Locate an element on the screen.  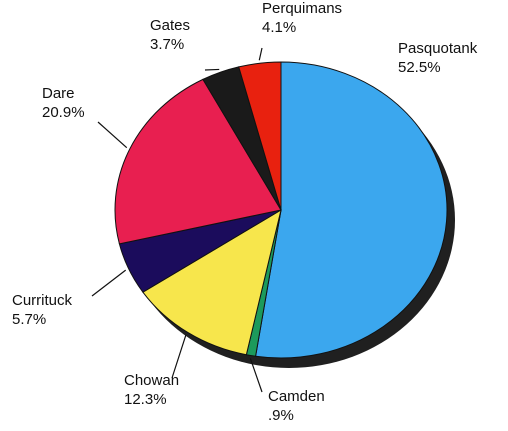
slice-label: Perquimans is located at coordinates (302, 8).